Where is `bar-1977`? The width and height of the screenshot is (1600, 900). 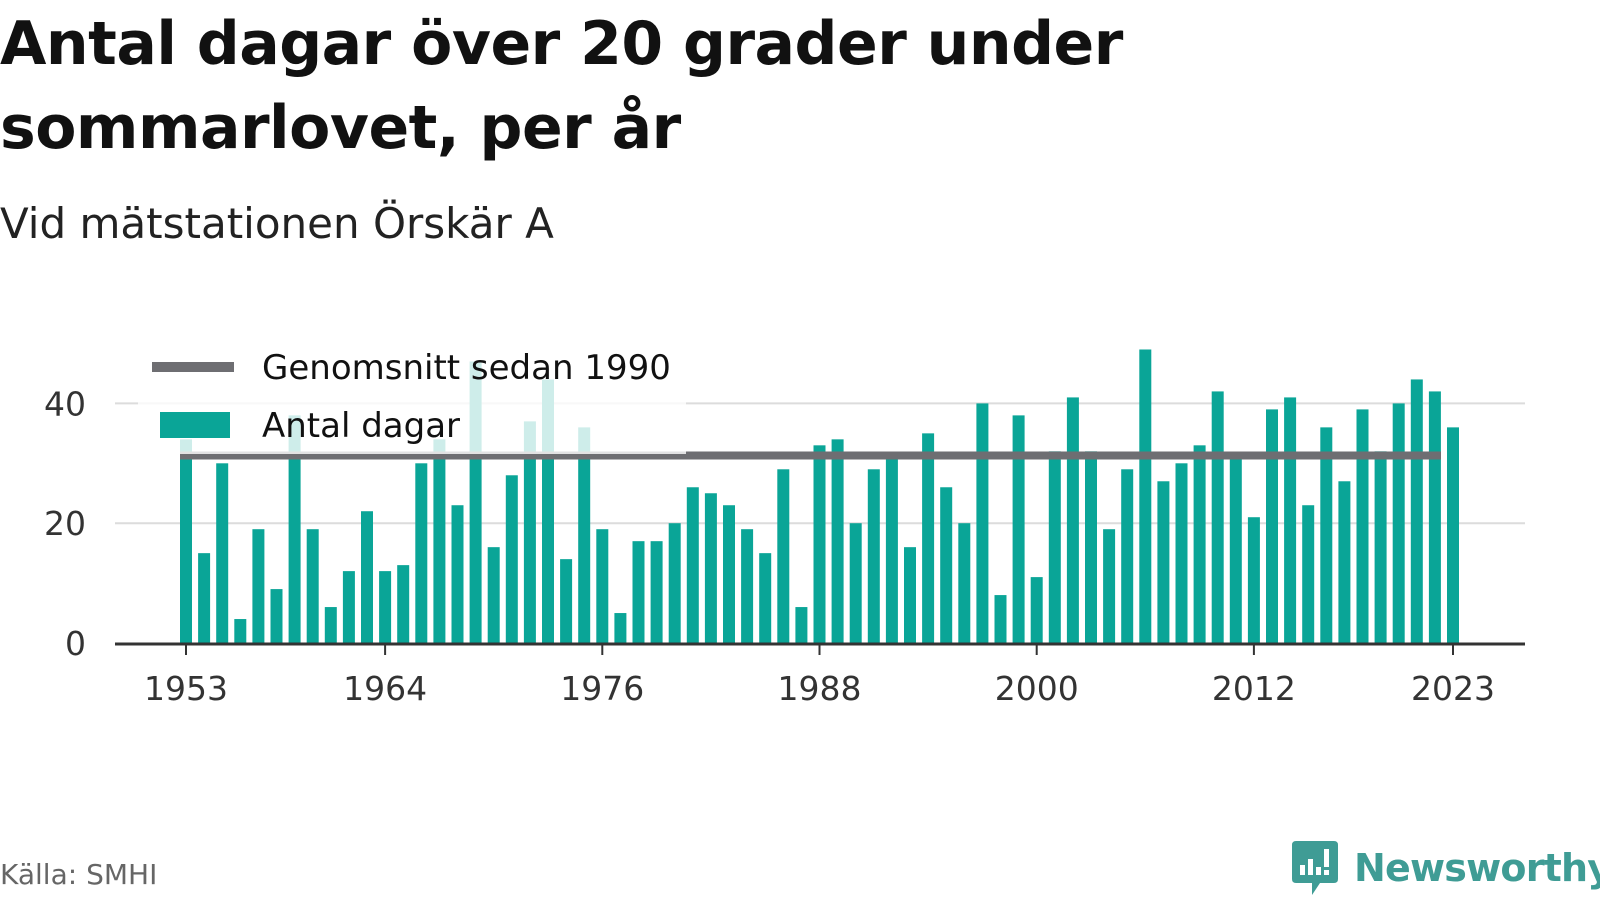 bar-1977 is located at coordinates (620, 628).